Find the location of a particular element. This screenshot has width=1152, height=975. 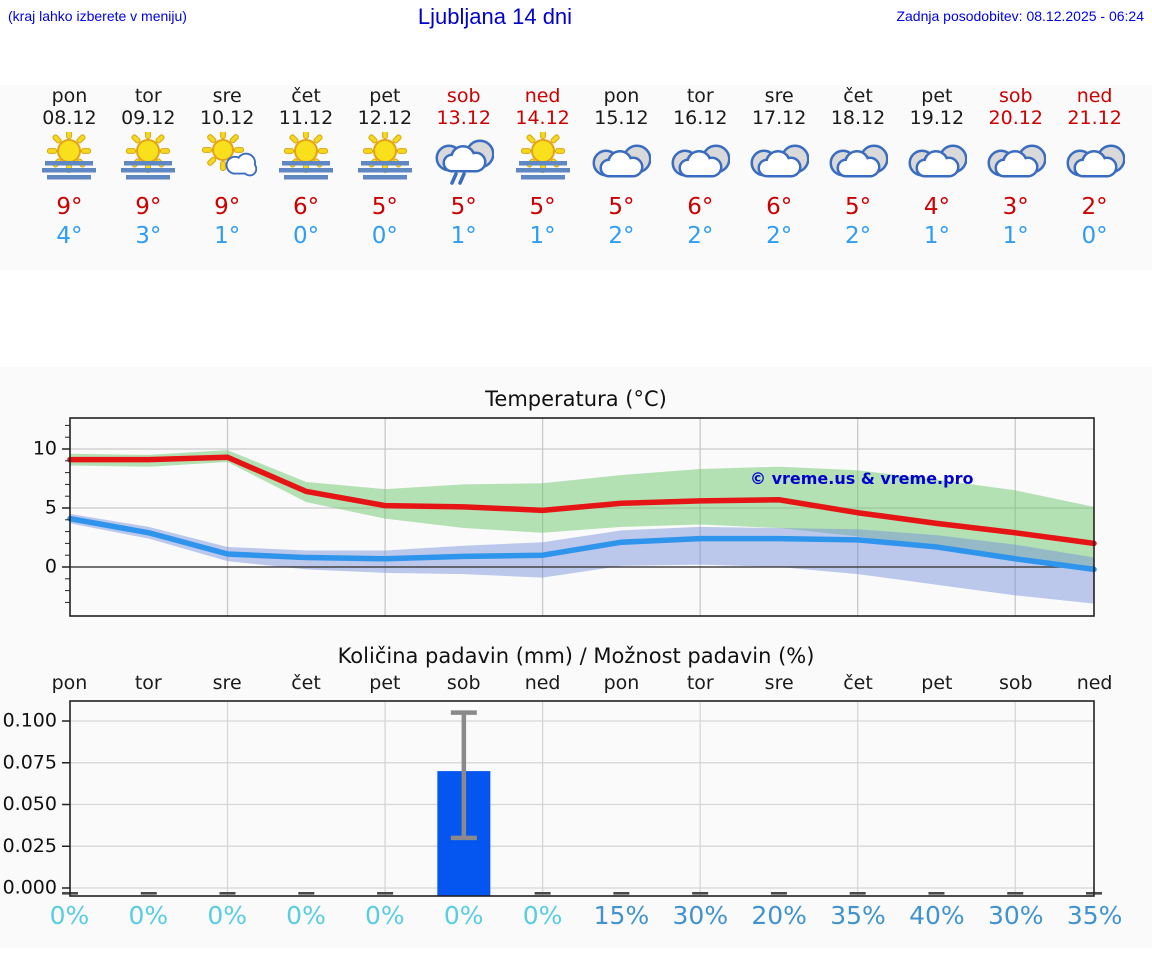

forecast-day-column: ned 21.12 2° 0° is located at coordinates (1094, 177).